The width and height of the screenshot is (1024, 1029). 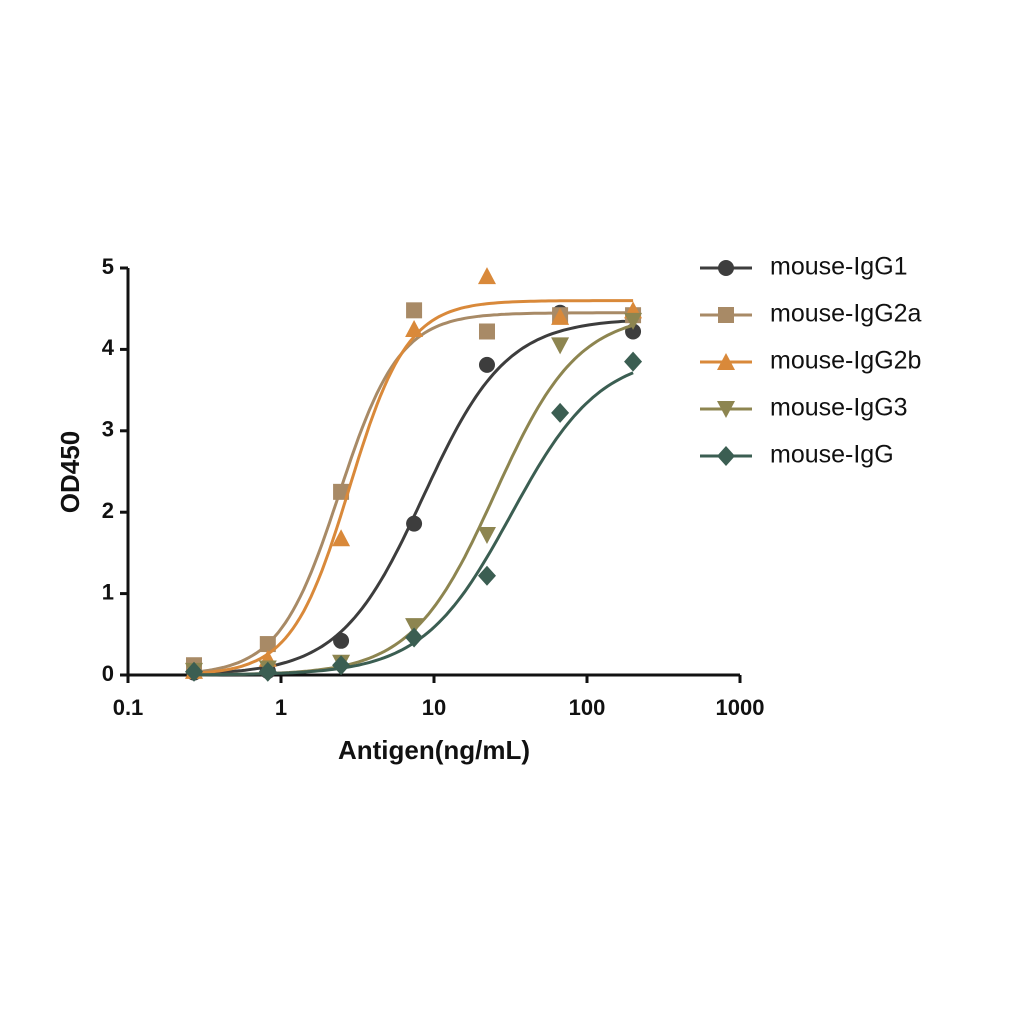 What do you see at coordinates (281, 707) in the screenshot?
I see `x-tick-label: 1` at bounding box center [281, 707].